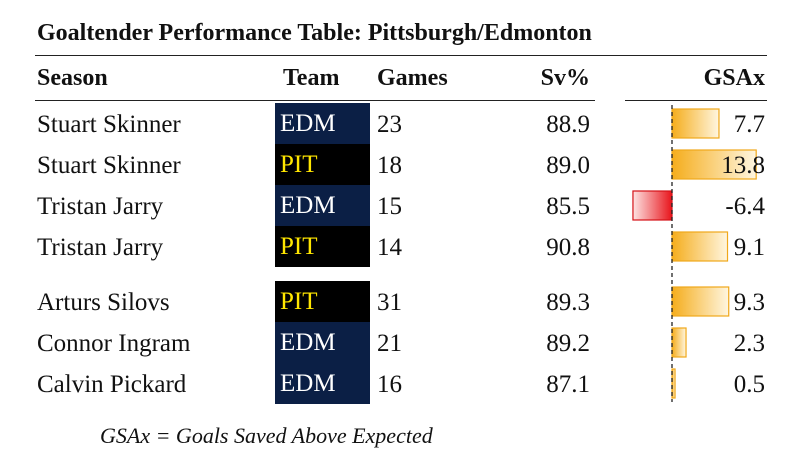 The image size is (800, 469). I want to click on games: 16, so click(389, 384).